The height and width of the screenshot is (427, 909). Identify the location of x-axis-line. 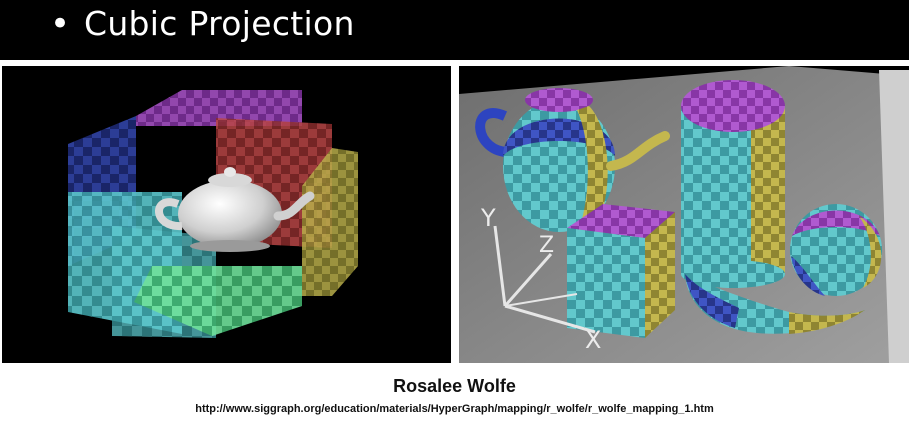
(550, 319).